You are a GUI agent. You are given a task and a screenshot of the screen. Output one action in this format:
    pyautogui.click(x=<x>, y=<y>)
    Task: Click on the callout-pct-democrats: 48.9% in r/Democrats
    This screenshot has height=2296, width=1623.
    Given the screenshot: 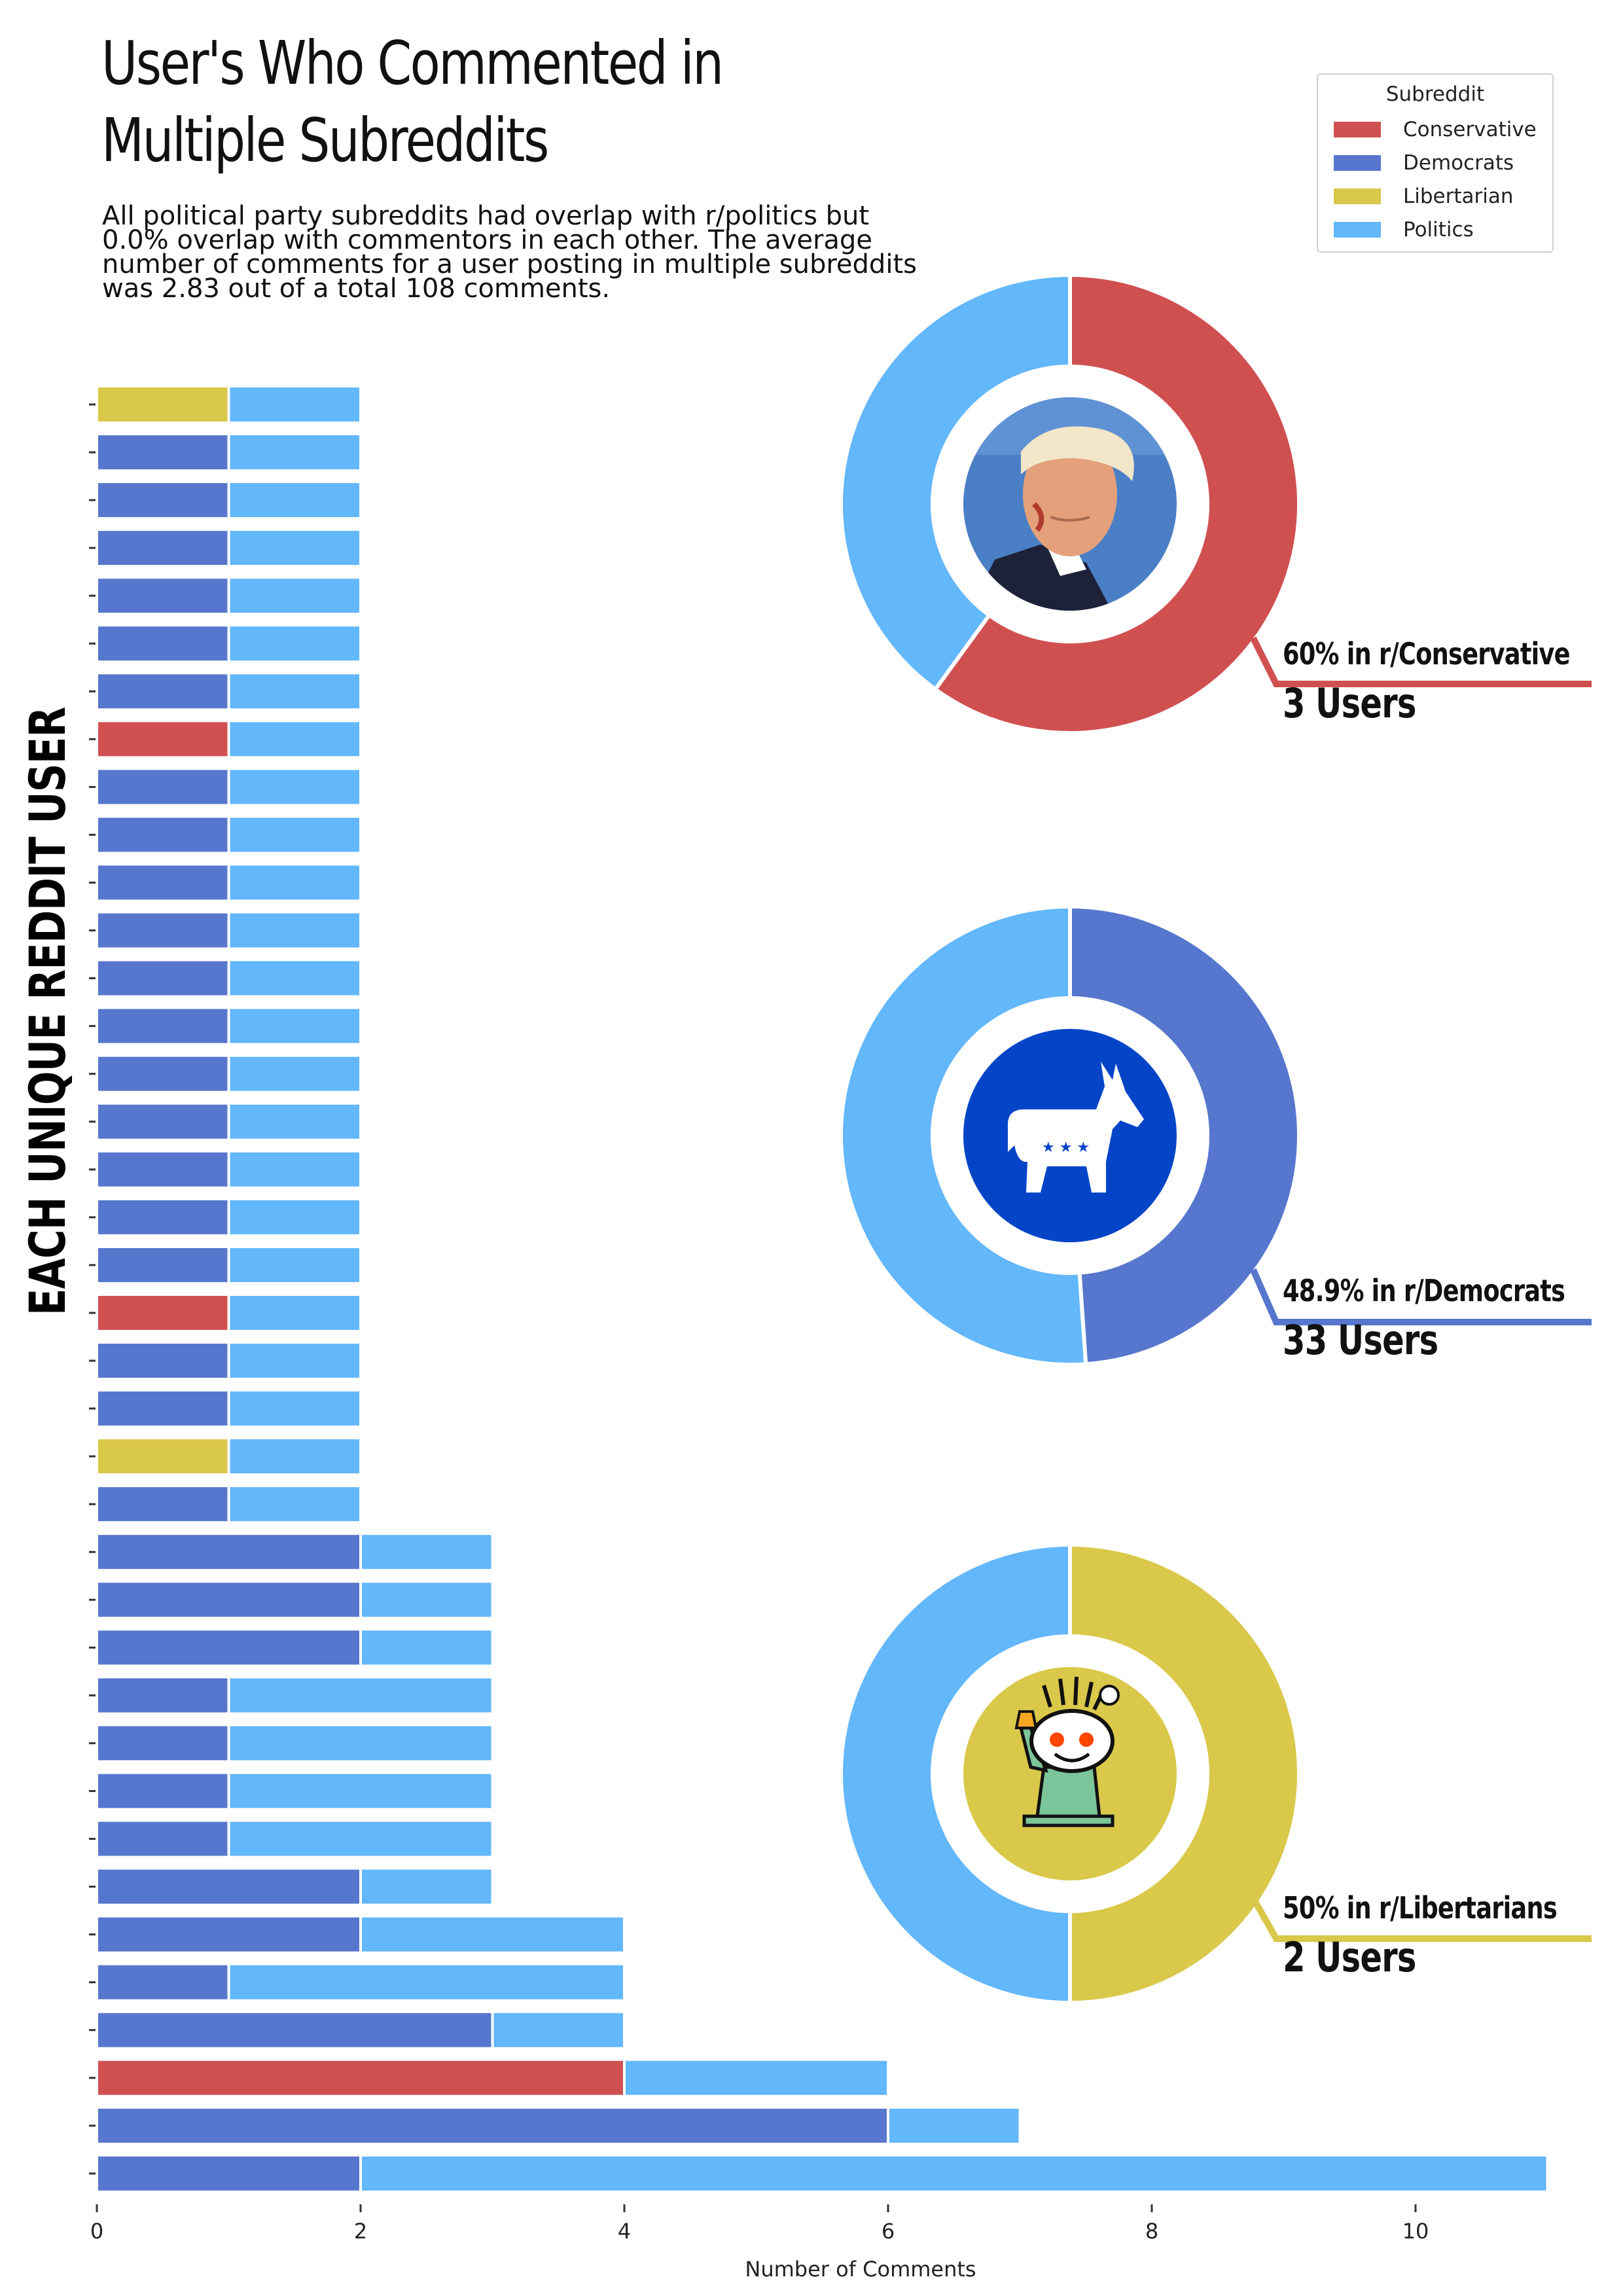 What is the action you would take?
    pyautogui.click(x=1424, y=1290)
    